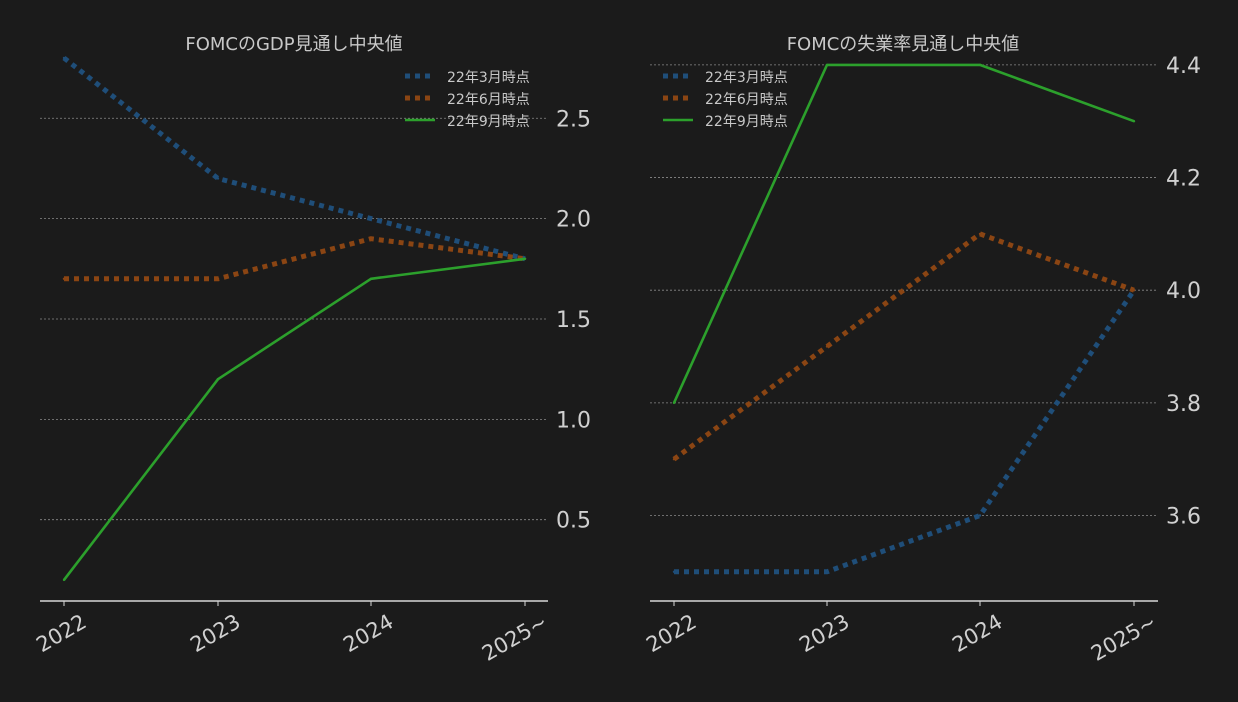  Describe the element at coordinates (573, 420) in the screenshot. I see `y-tick-label: 1.0` at that location.